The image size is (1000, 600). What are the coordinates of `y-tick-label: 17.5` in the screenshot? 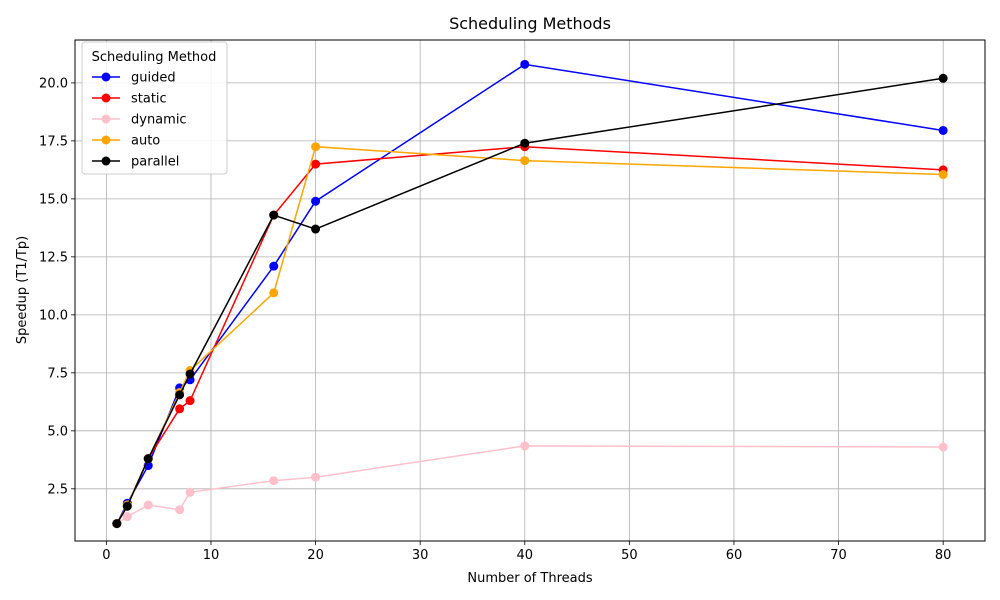 It's located at (53, 141).